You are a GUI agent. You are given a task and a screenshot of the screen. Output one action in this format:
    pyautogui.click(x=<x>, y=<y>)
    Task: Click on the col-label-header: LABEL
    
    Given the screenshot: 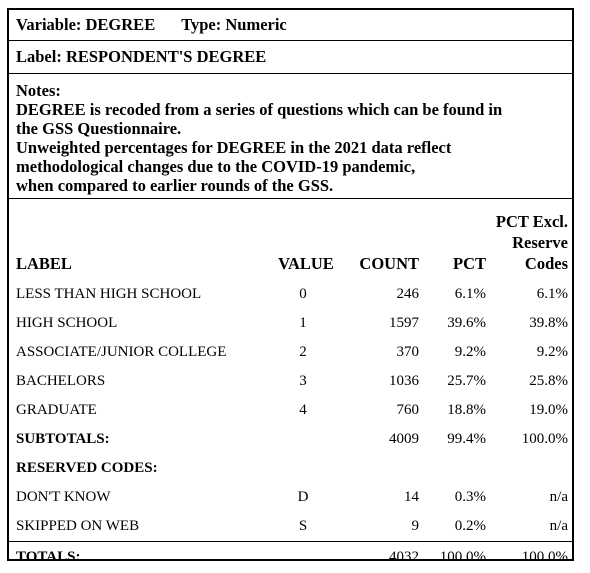 What is the action you would take?
    pyautogui.click(x=140, y=239)
    